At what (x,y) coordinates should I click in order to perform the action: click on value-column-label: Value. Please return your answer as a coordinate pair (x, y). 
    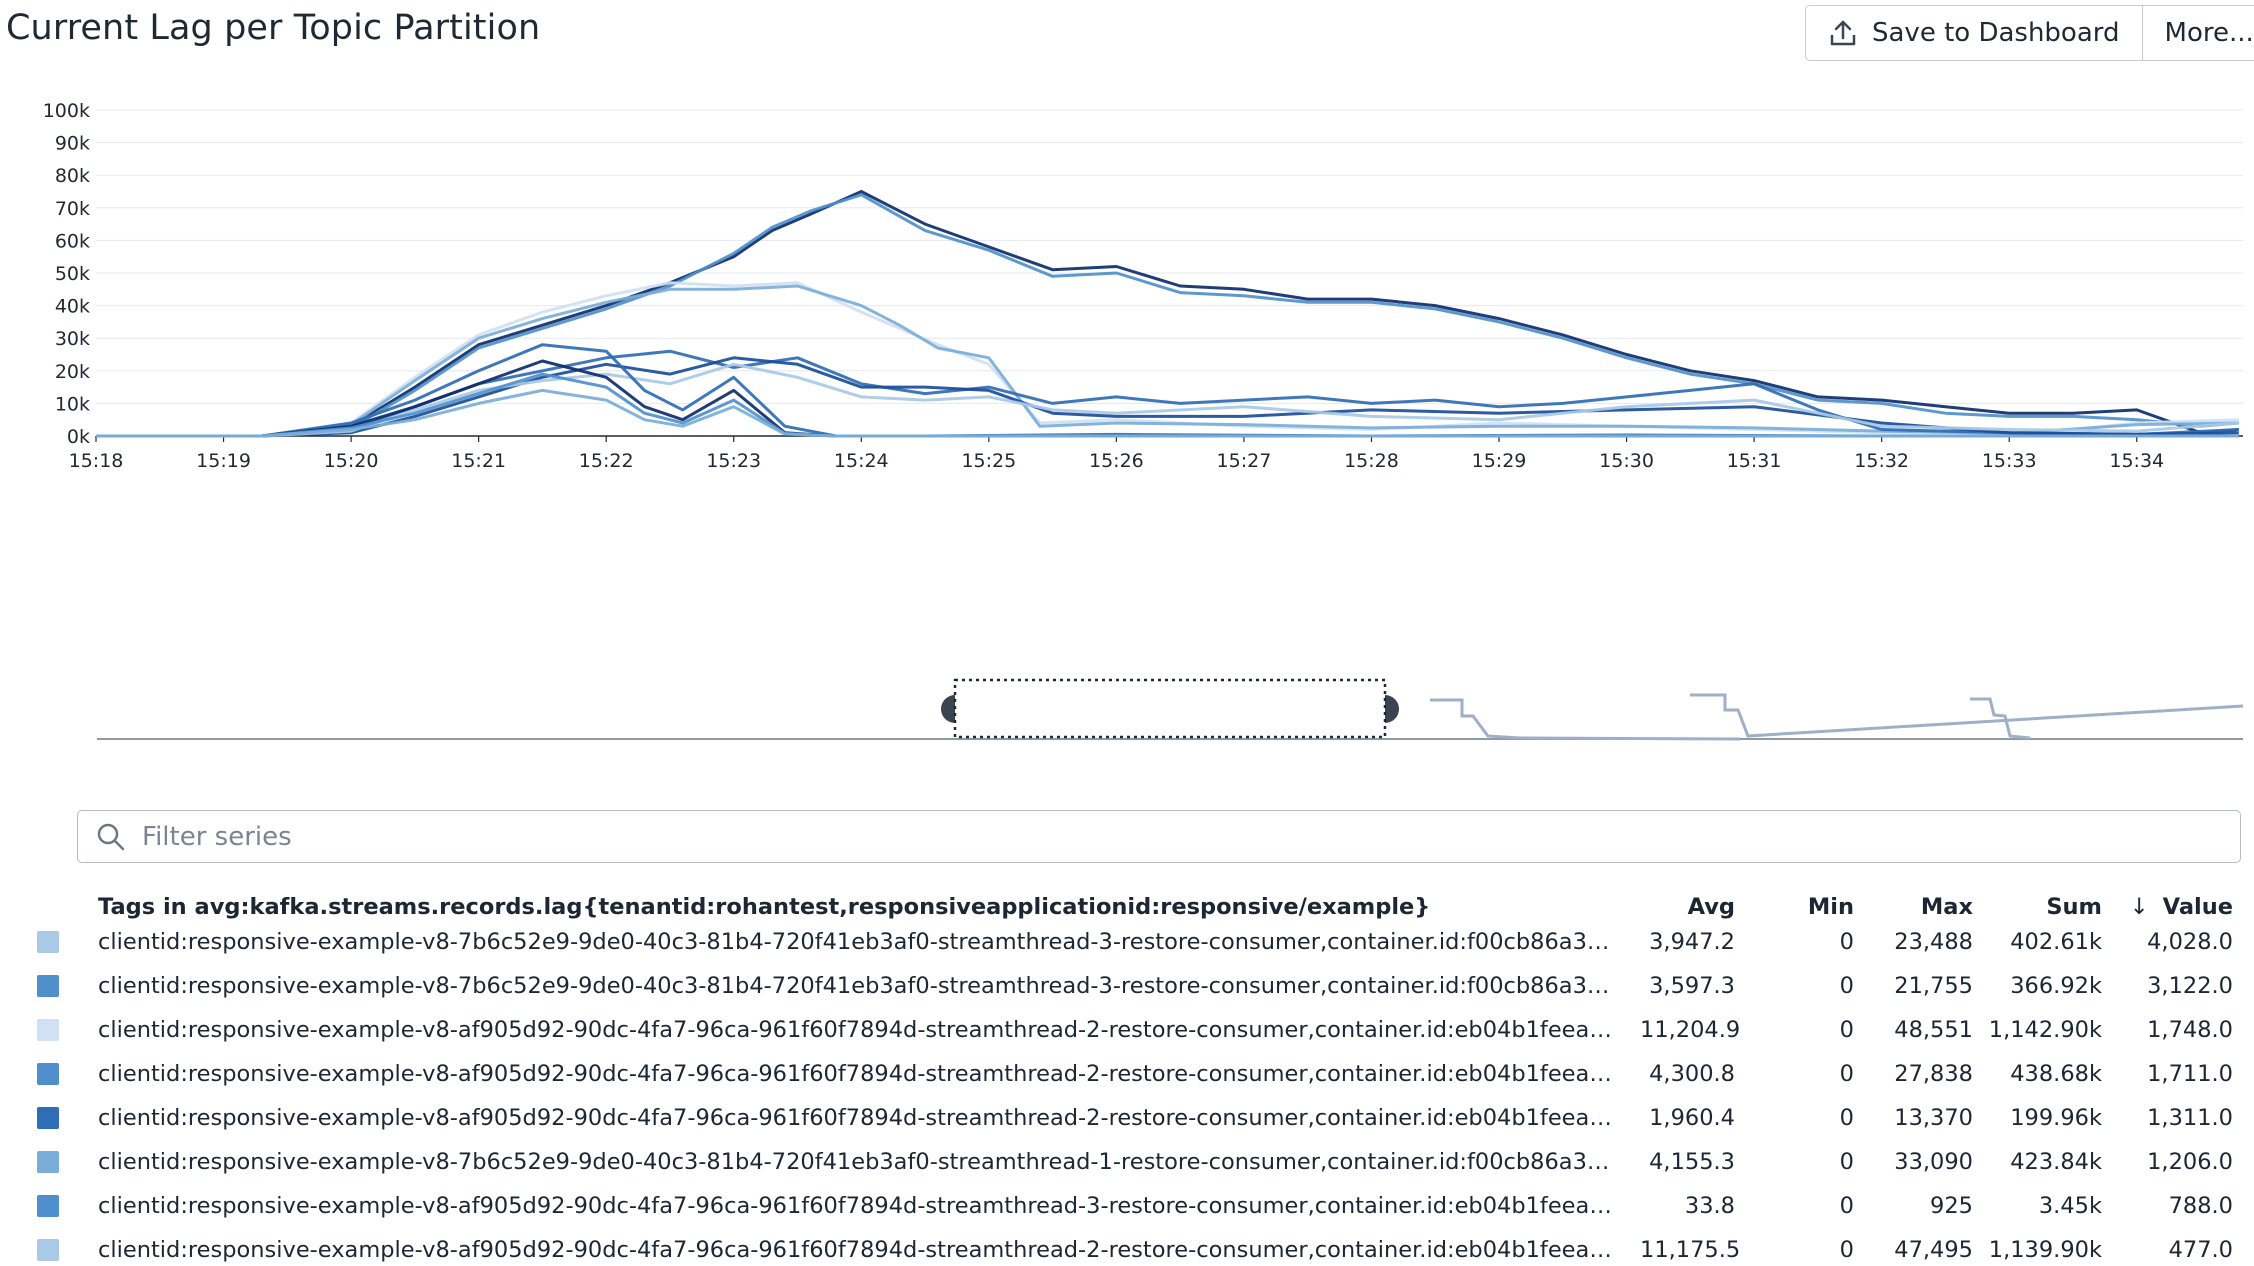
    Looking at the image, I should click on (2197, 907).